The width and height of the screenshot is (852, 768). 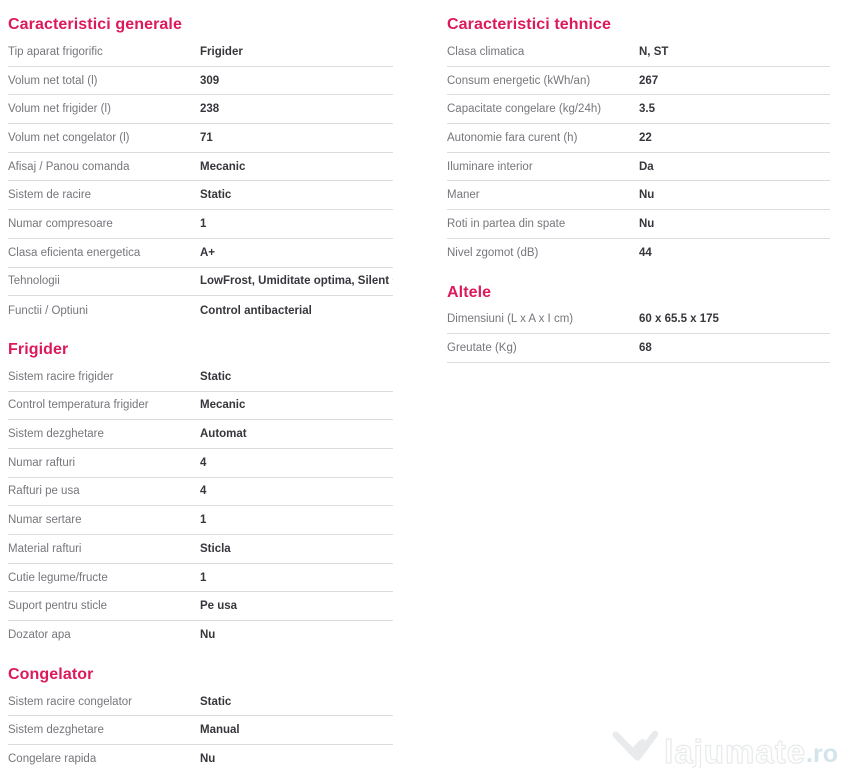 What do you see at coordinates (649, 80) in the screenshot?
I see `spec-value: 267` at bounding box center [649, 80].